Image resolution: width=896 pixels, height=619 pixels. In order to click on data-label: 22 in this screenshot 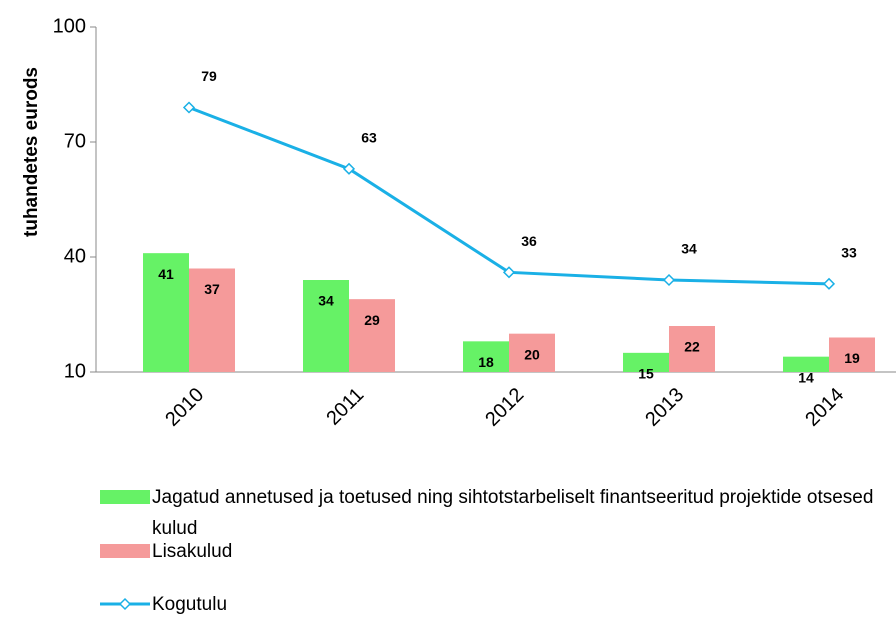, I will do `click(692, 347)`.